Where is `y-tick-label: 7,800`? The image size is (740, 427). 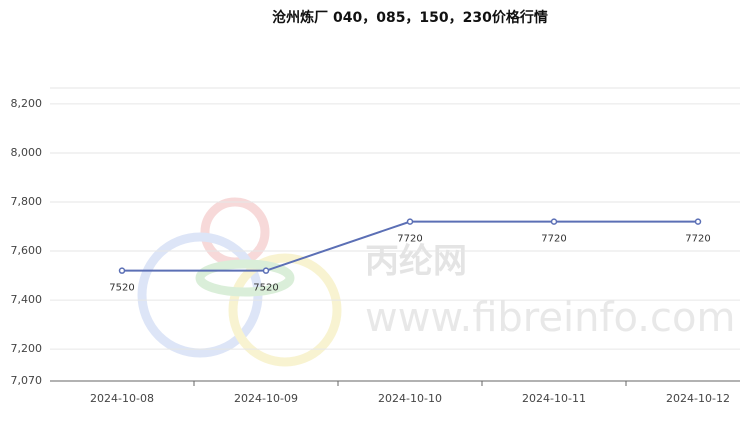
y-tick-label: 7,800 is located at coordinates (27, 201).